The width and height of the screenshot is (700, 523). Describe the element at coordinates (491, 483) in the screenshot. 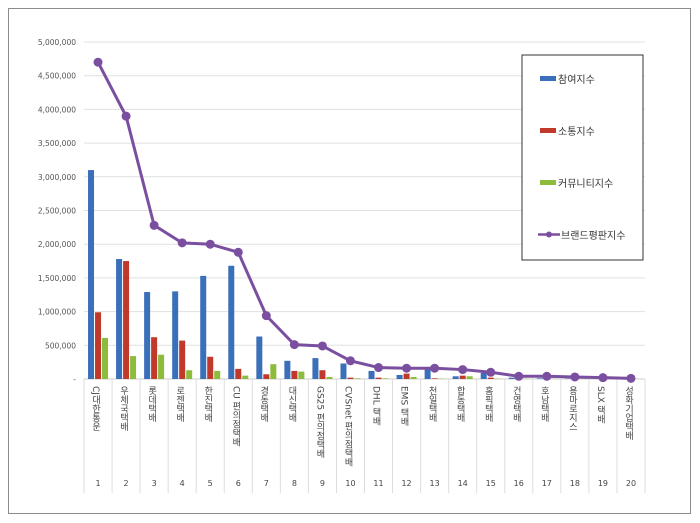

I see `rank-label: 15` at that location.